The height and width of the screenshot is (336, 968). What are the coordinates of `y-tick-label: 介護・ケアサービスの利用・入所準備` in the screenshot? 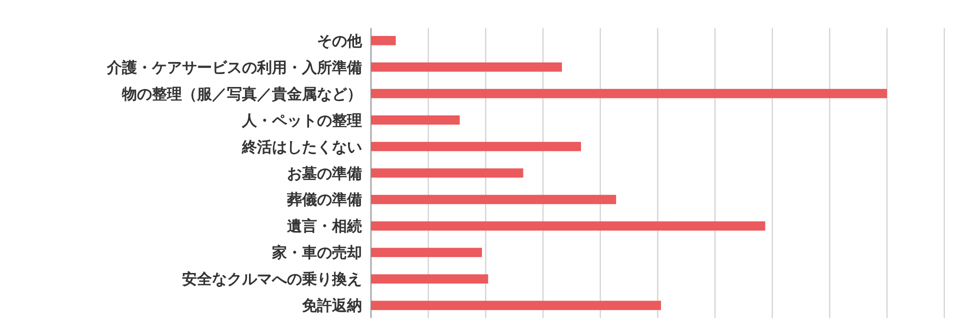 It's located at (234, 67).